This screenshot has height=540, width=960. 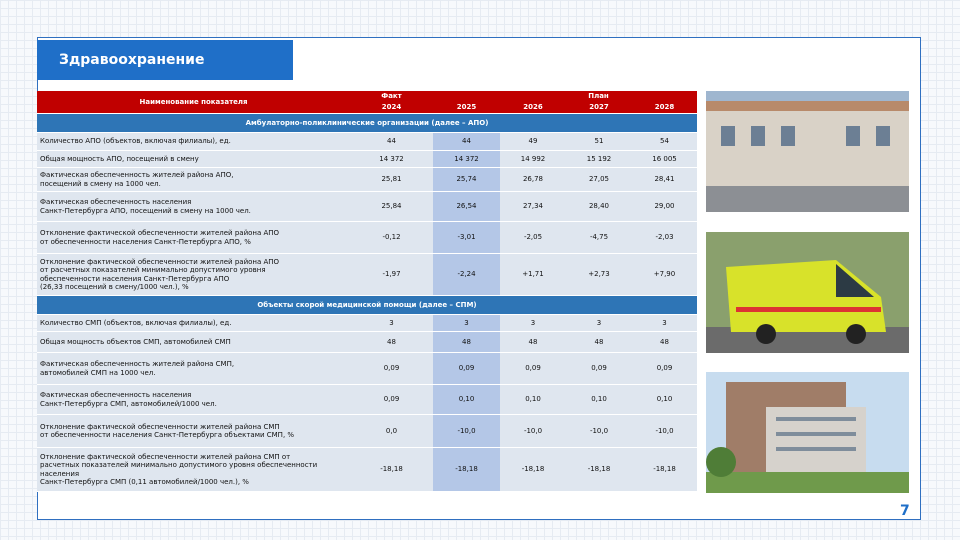 I want to click on row-value: 14 992, so click(x=533, y=159).